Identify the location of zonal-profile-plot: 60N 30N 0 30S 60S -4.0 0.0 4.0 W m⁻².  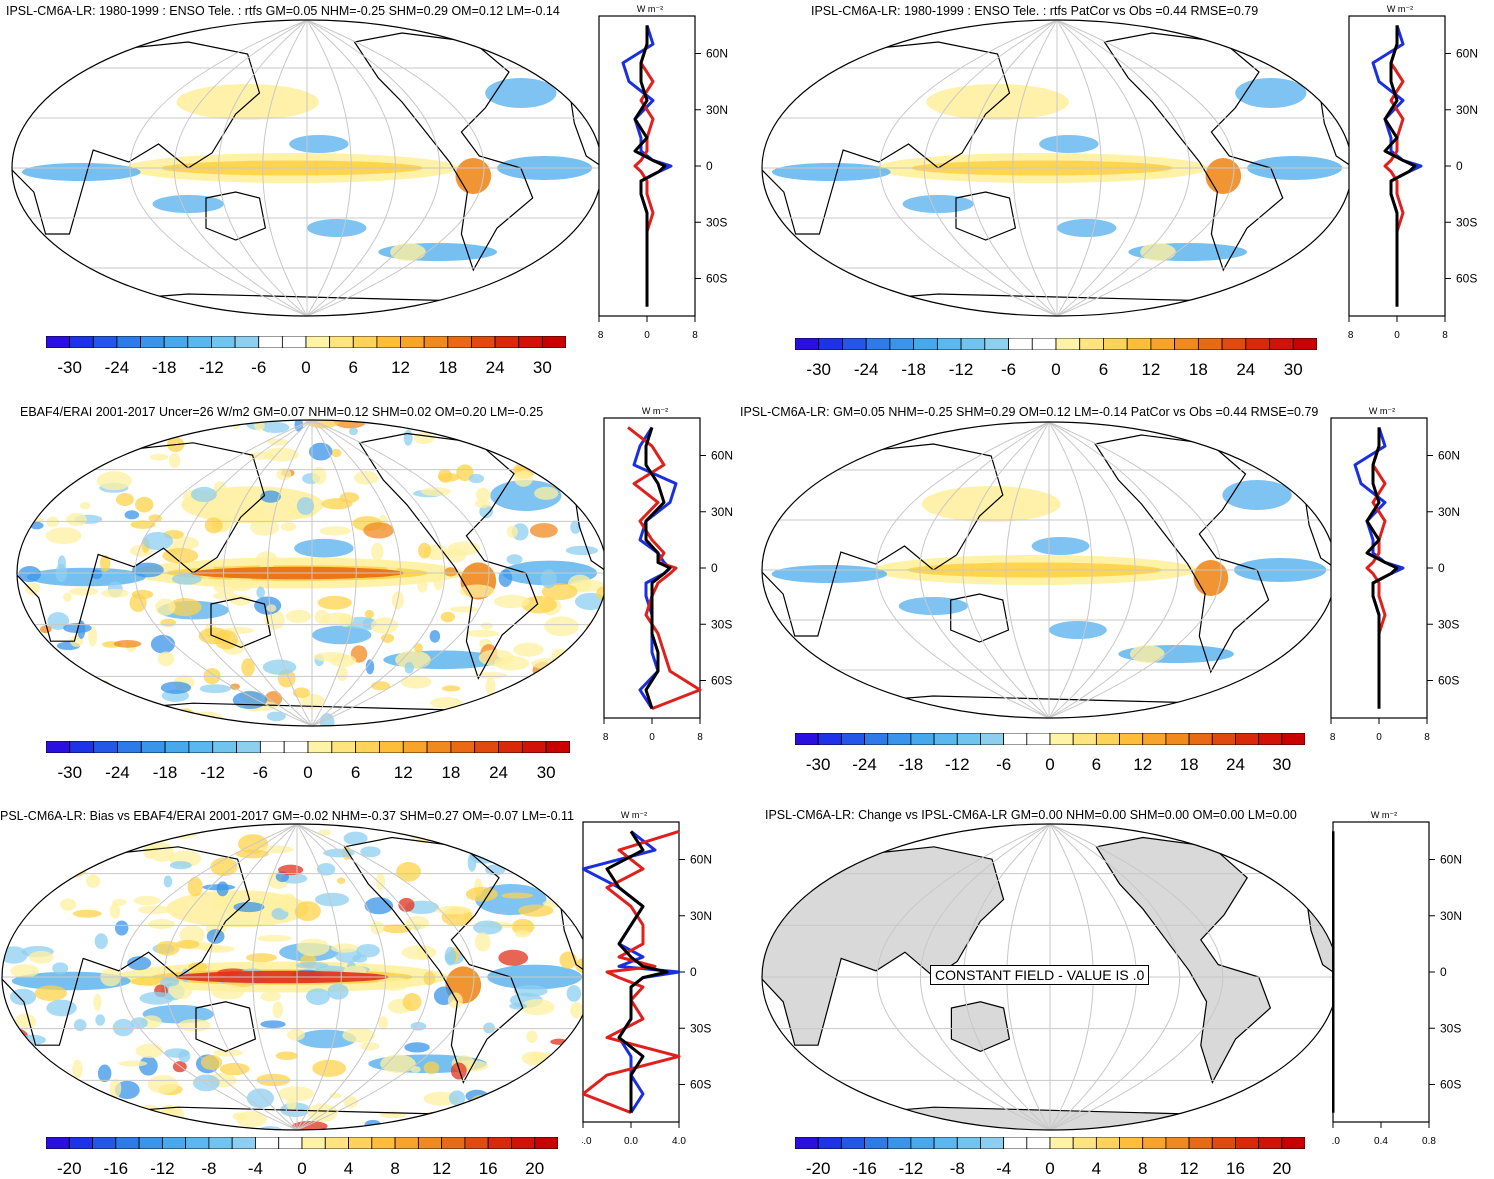
(647, 978).